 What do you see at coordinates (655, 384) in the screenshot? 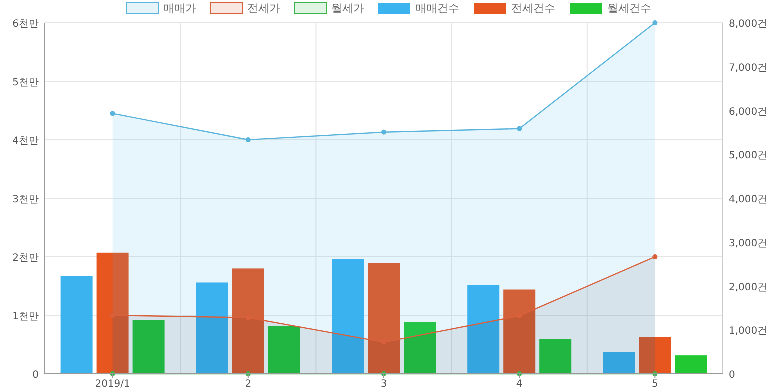
I see `x-tick-label: 5` at bounding box center [655, 384].